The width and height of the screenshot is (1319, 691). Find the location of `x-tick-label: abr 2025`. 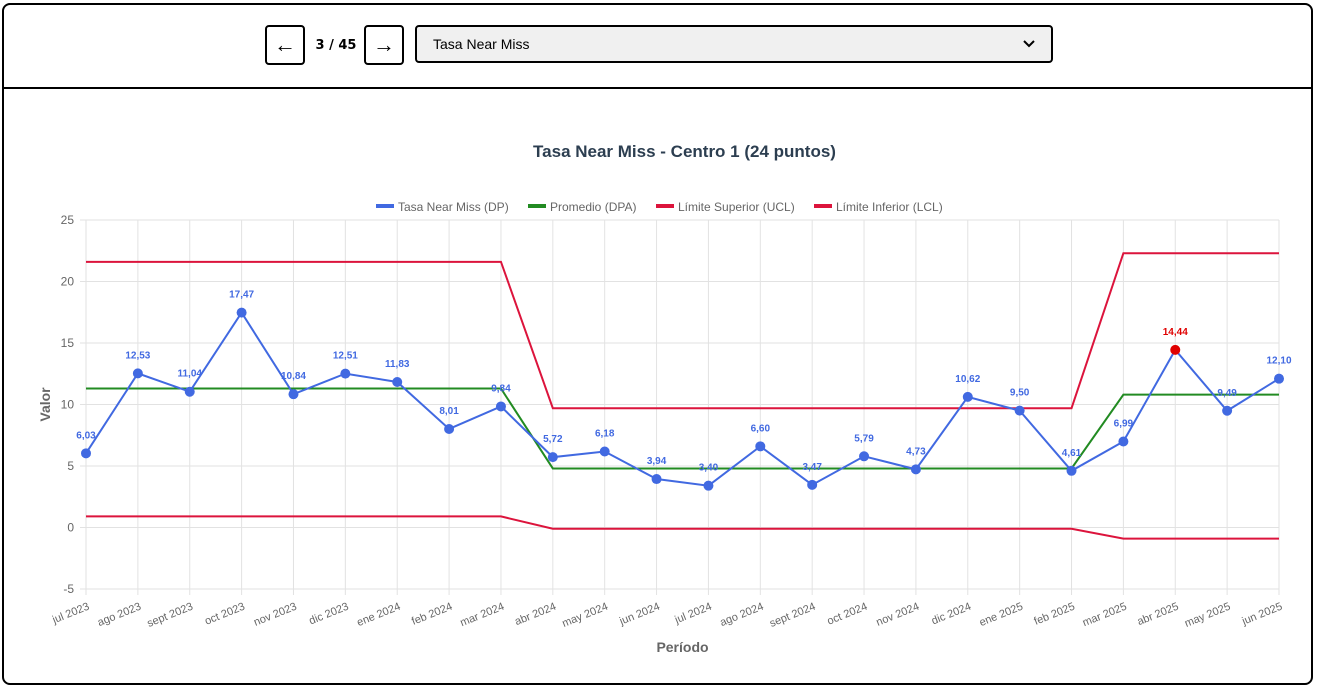

x-tick-label: abr 2025 is located at coordinates (1158, 614).